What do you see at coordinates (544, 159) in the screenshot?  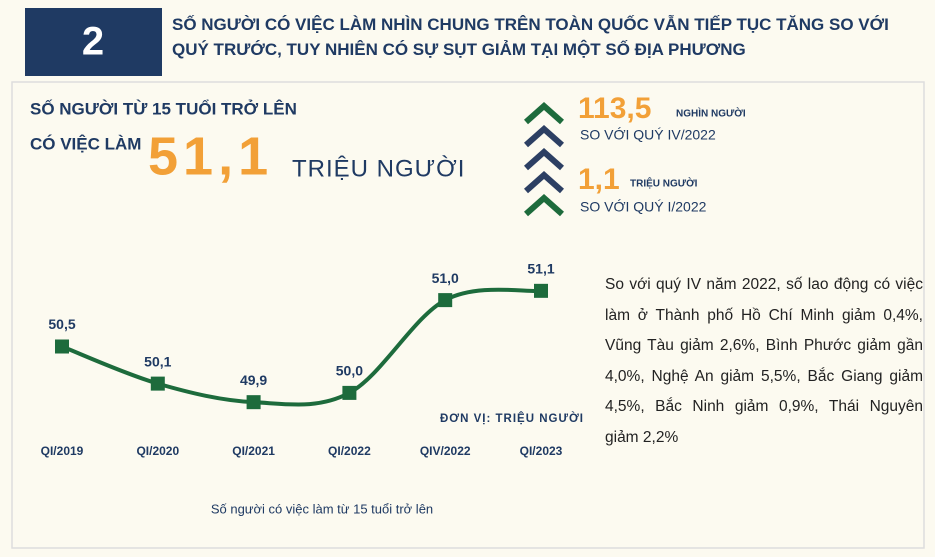 I see `arrow-icons` at bounding box center [544, 159].